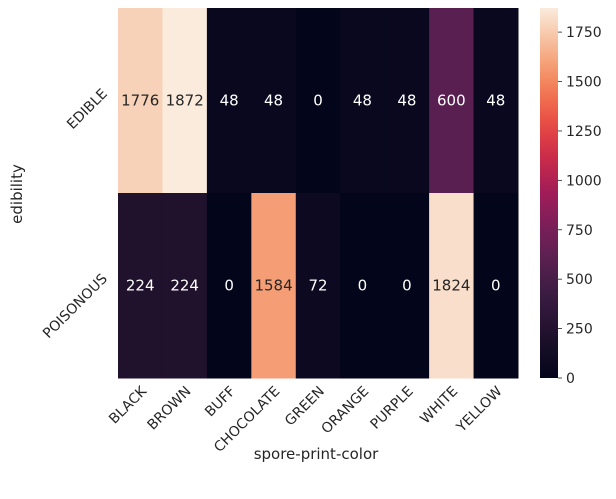  I want to click on heatmap-cell-value: 1584, so click(273, 286).